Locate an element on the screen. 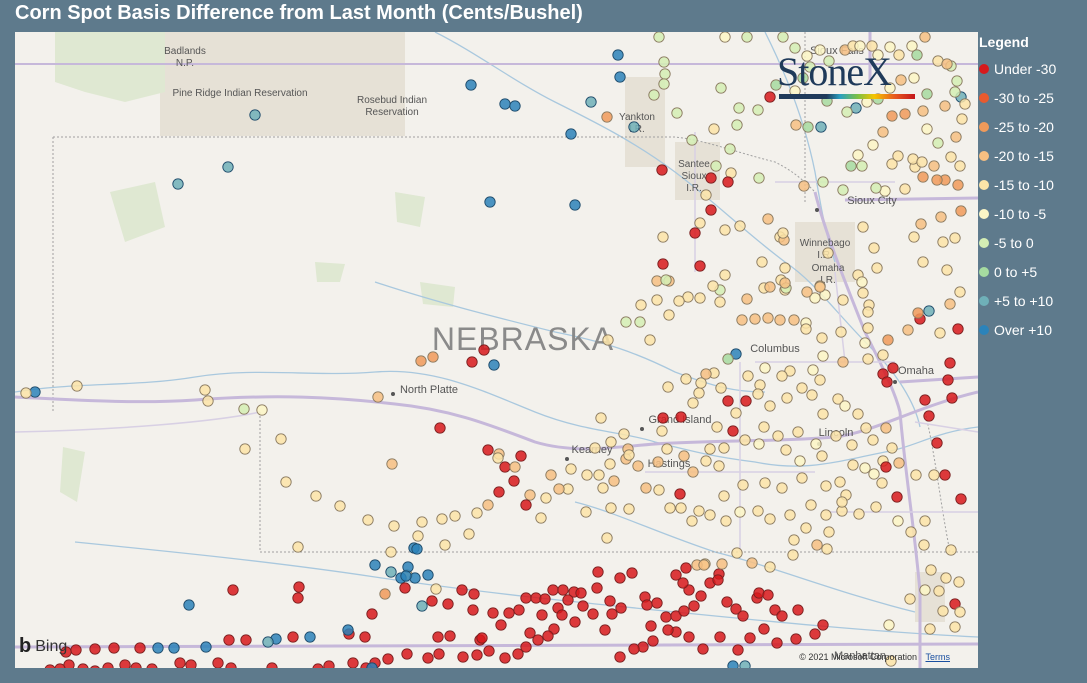  legend-item: Under -30 is located at coordinates (1033, 68).